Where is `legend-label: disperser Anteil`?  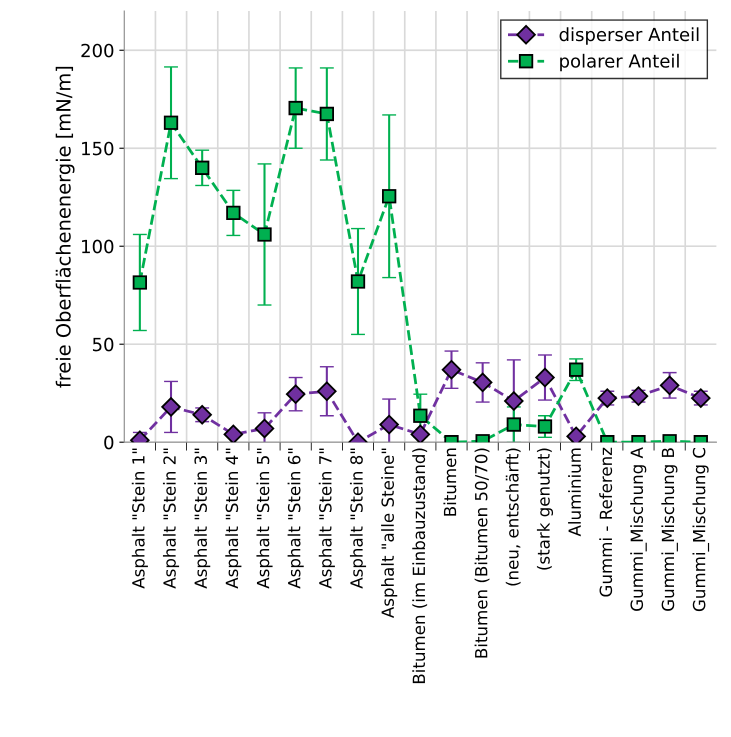
legend-label: disperser Anteil is located at coordinates (629, 36).